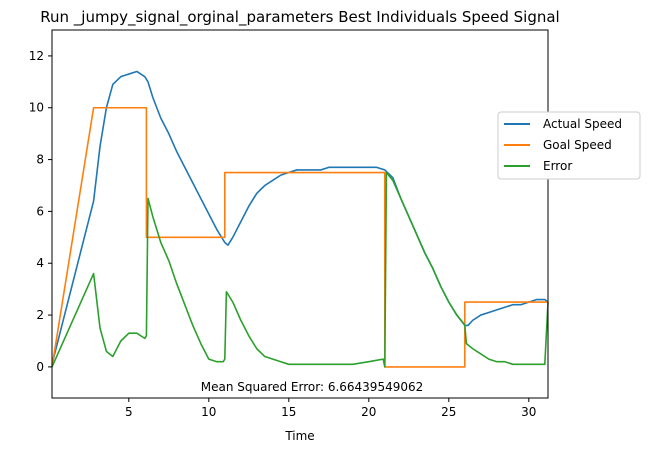  What do you see at coordinates (36, 108) in the screenshot?
I see `y-tick-label: 10` at bounding box center [36, 108].